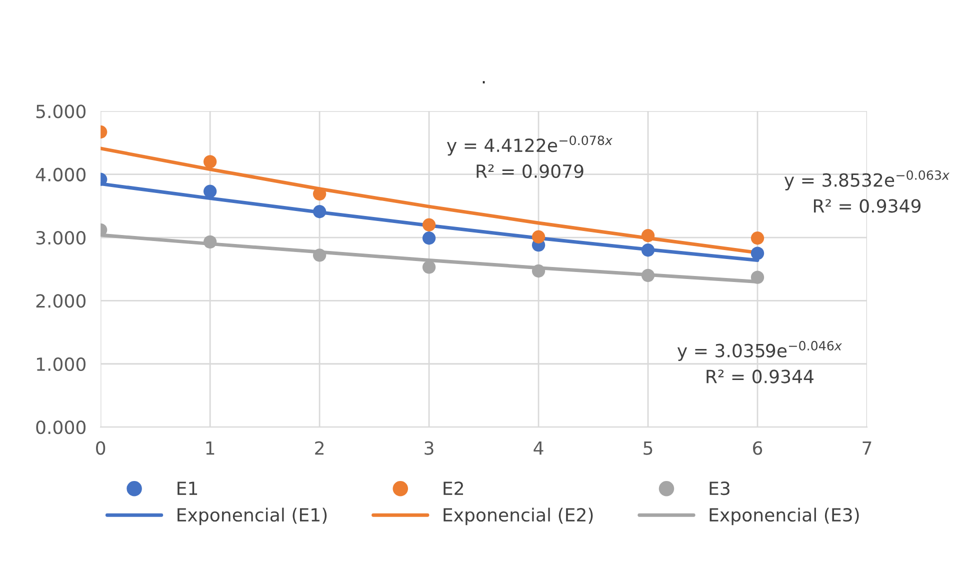 The width and height of the screenshot is (958, 585). What do you see at coordinates (867, 191) in the screenshot?
I see `text: y = 3.8532e$^{−0.063x}$ R² = 0.9349` at bounding box center [867, 191].